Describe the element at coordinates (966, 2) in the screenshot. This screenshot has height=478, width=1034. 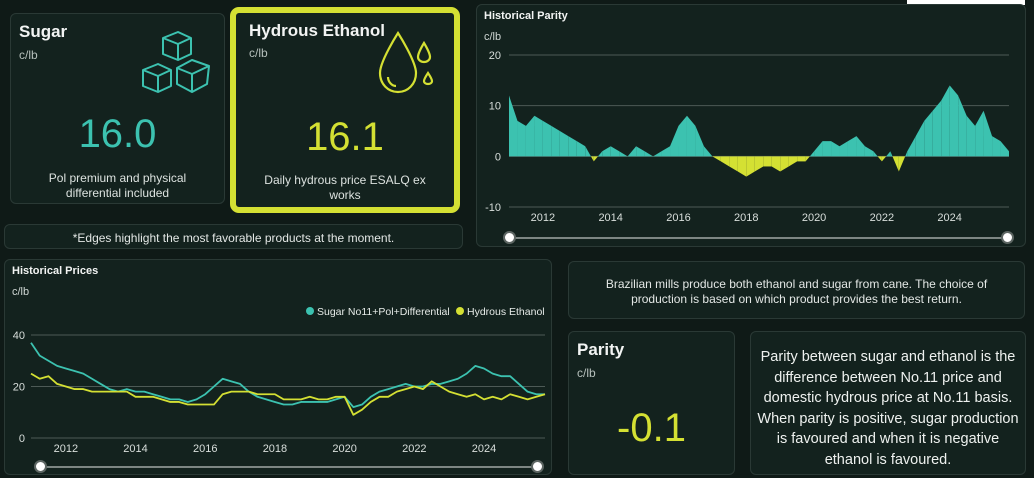
I see `see-details-button` at that location.